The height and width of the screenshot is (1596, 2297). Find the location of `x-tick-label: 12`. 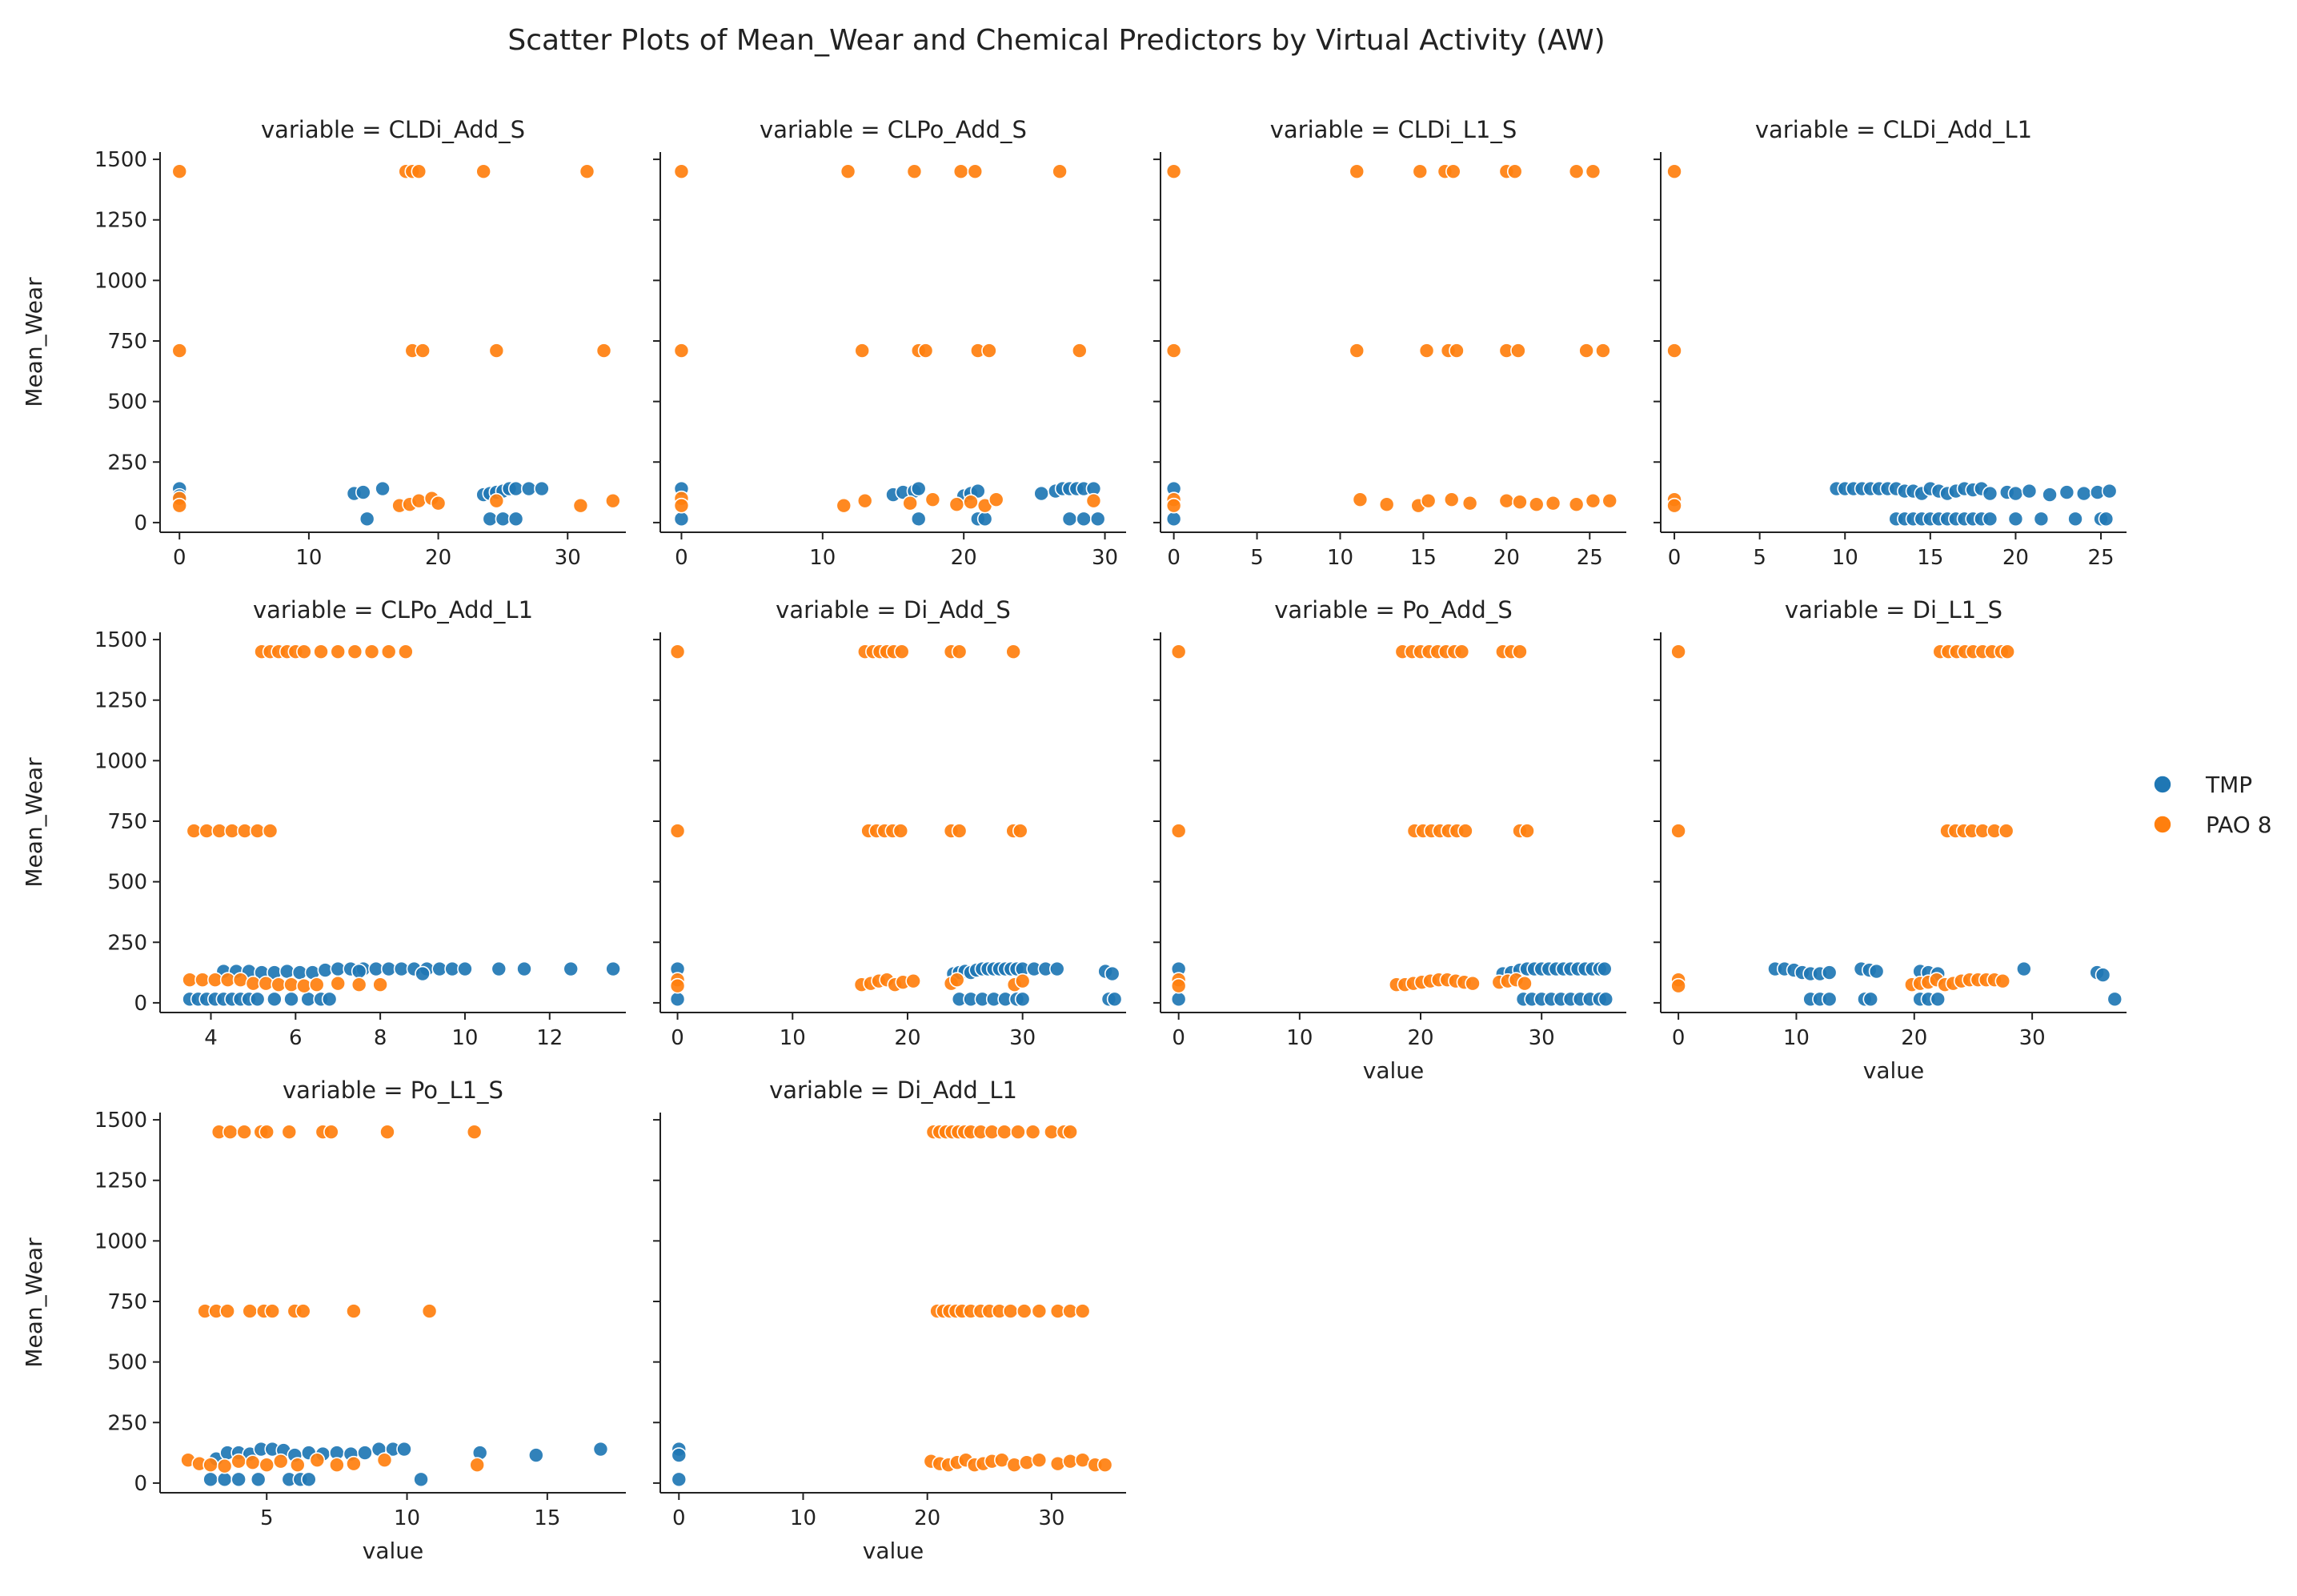

x-tick-label: 12 is located at coordinates (549, 1038).